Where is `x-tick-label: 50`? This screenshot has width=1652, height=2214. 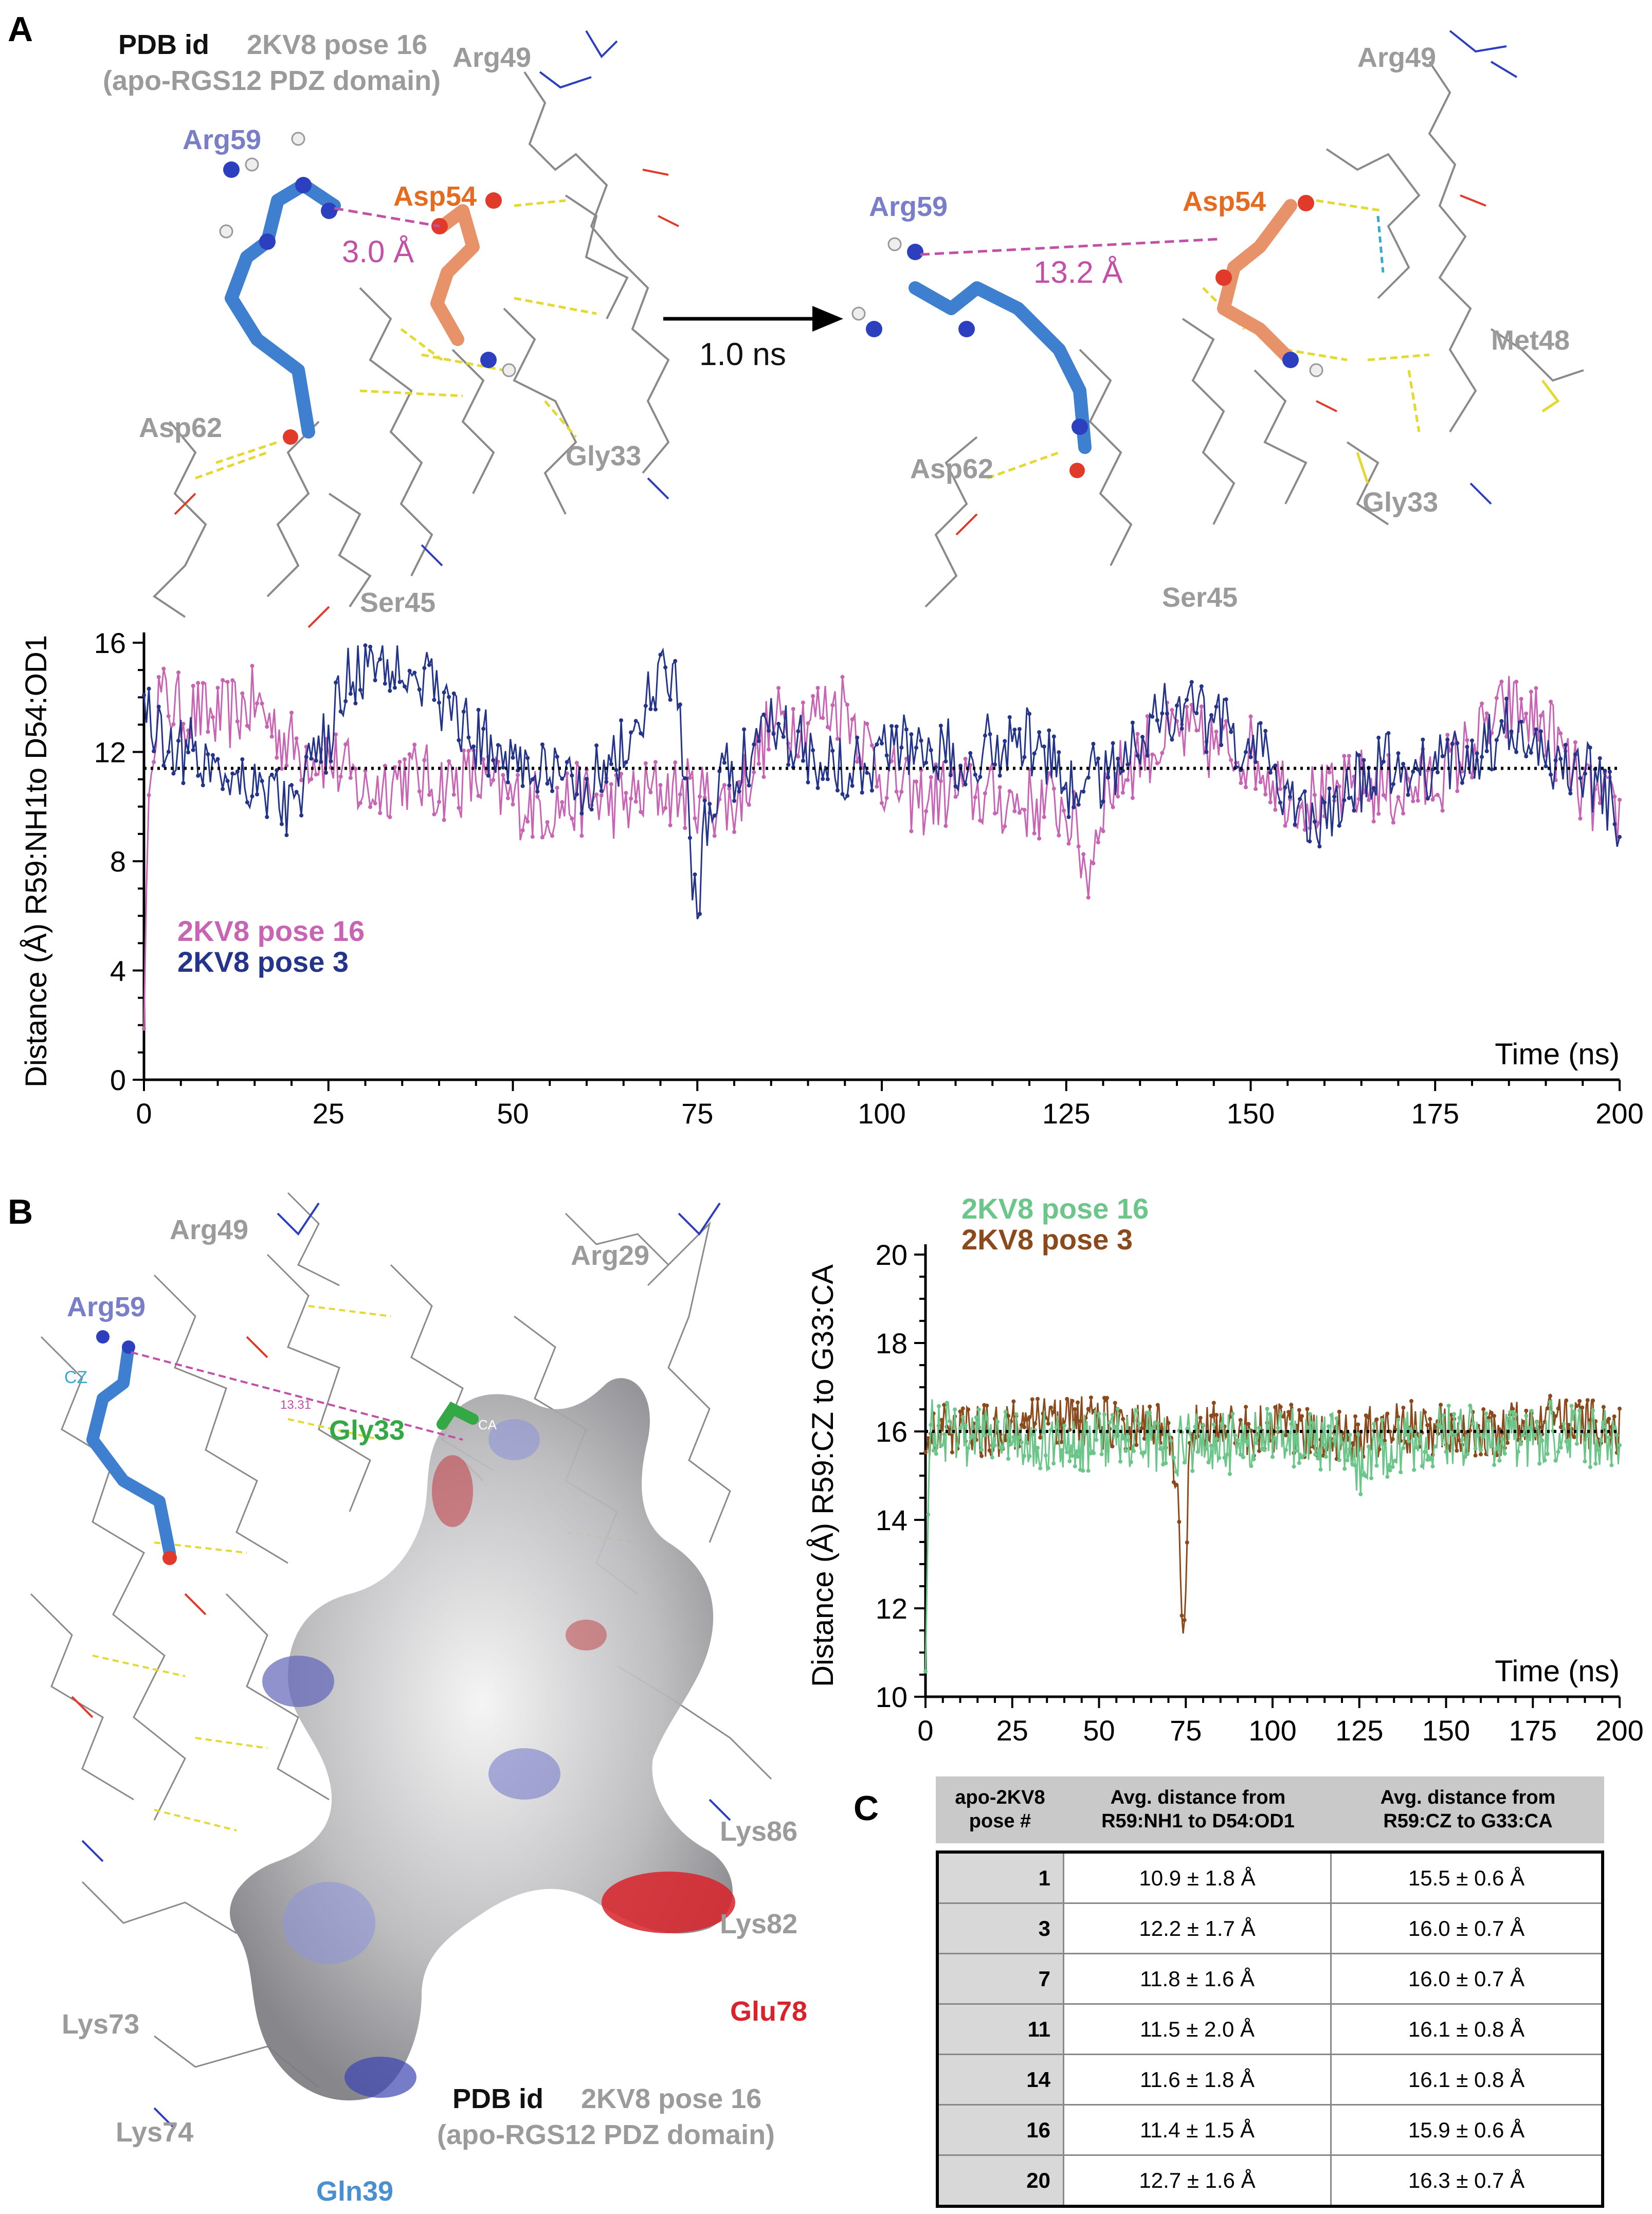 x-tick-label: 50 is located at coordinates (513, 1113).